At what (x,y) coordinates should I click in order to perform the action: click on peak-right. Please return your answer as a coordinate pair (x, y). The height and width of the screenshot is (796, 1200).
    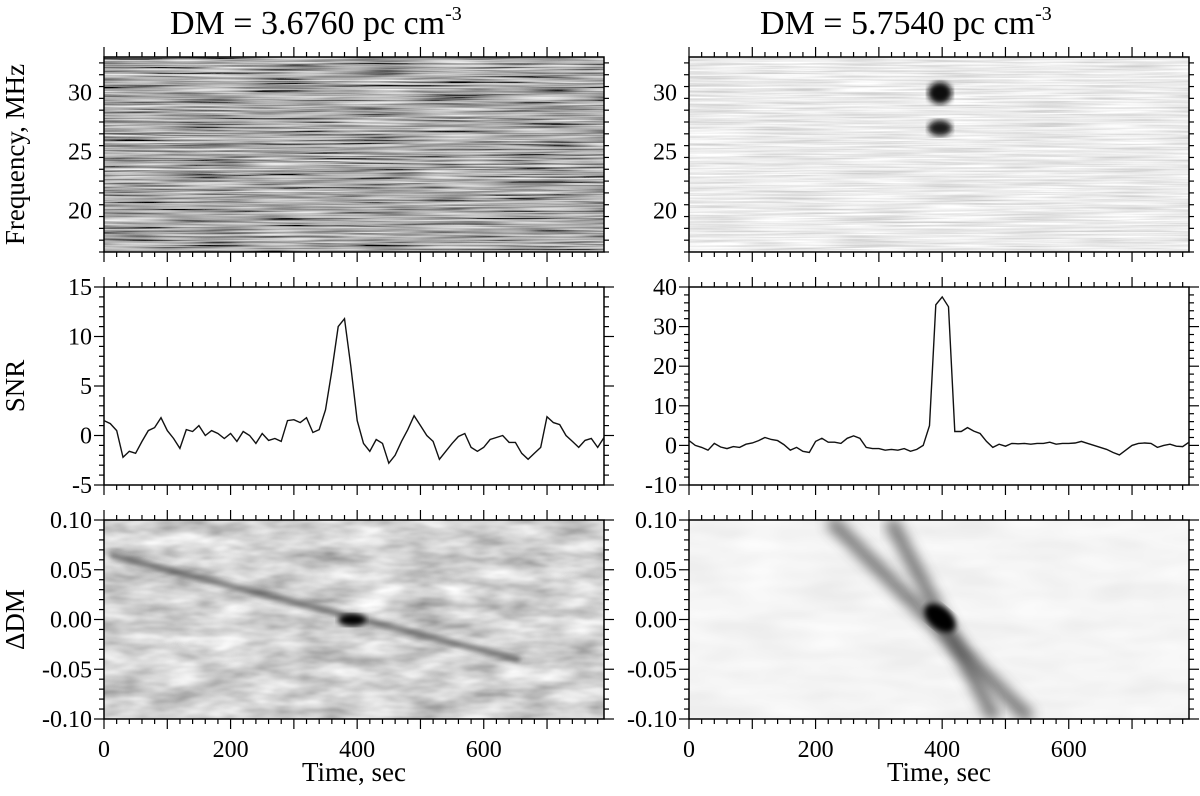
    Looking at the image, I should click on (940, 618).